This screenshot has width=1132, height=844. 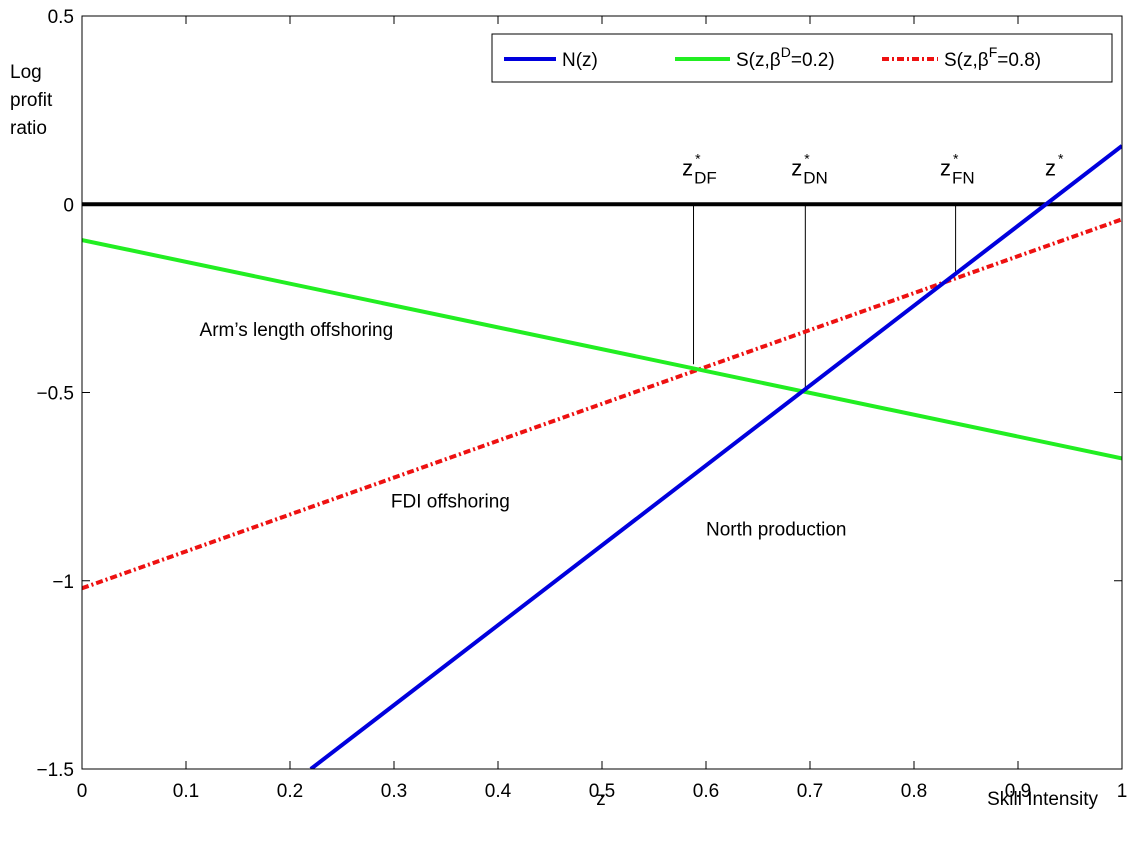 I want to click on cutoff-label-sub-2: FN, so click(x=963, y=177).